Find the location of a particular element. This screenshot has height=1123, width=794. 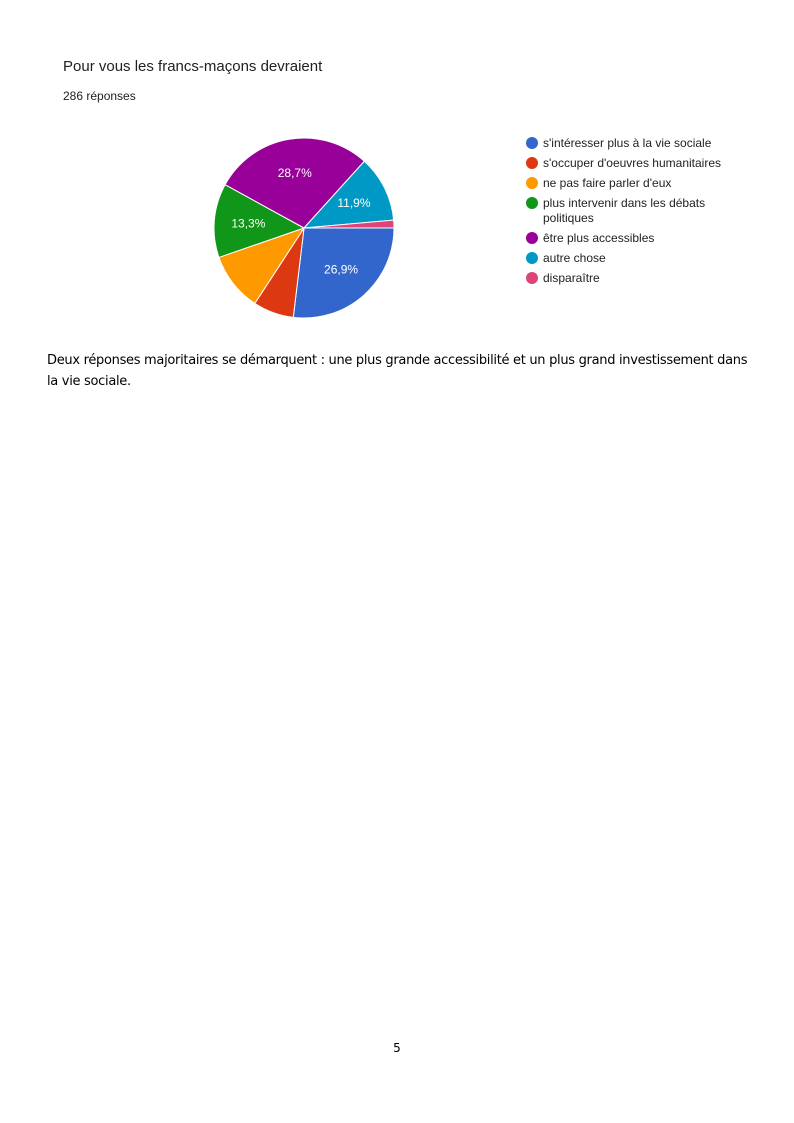

pie-chart: 26,9% 13,3% 28,7% 11,9% is located at coordinates (304, 228).